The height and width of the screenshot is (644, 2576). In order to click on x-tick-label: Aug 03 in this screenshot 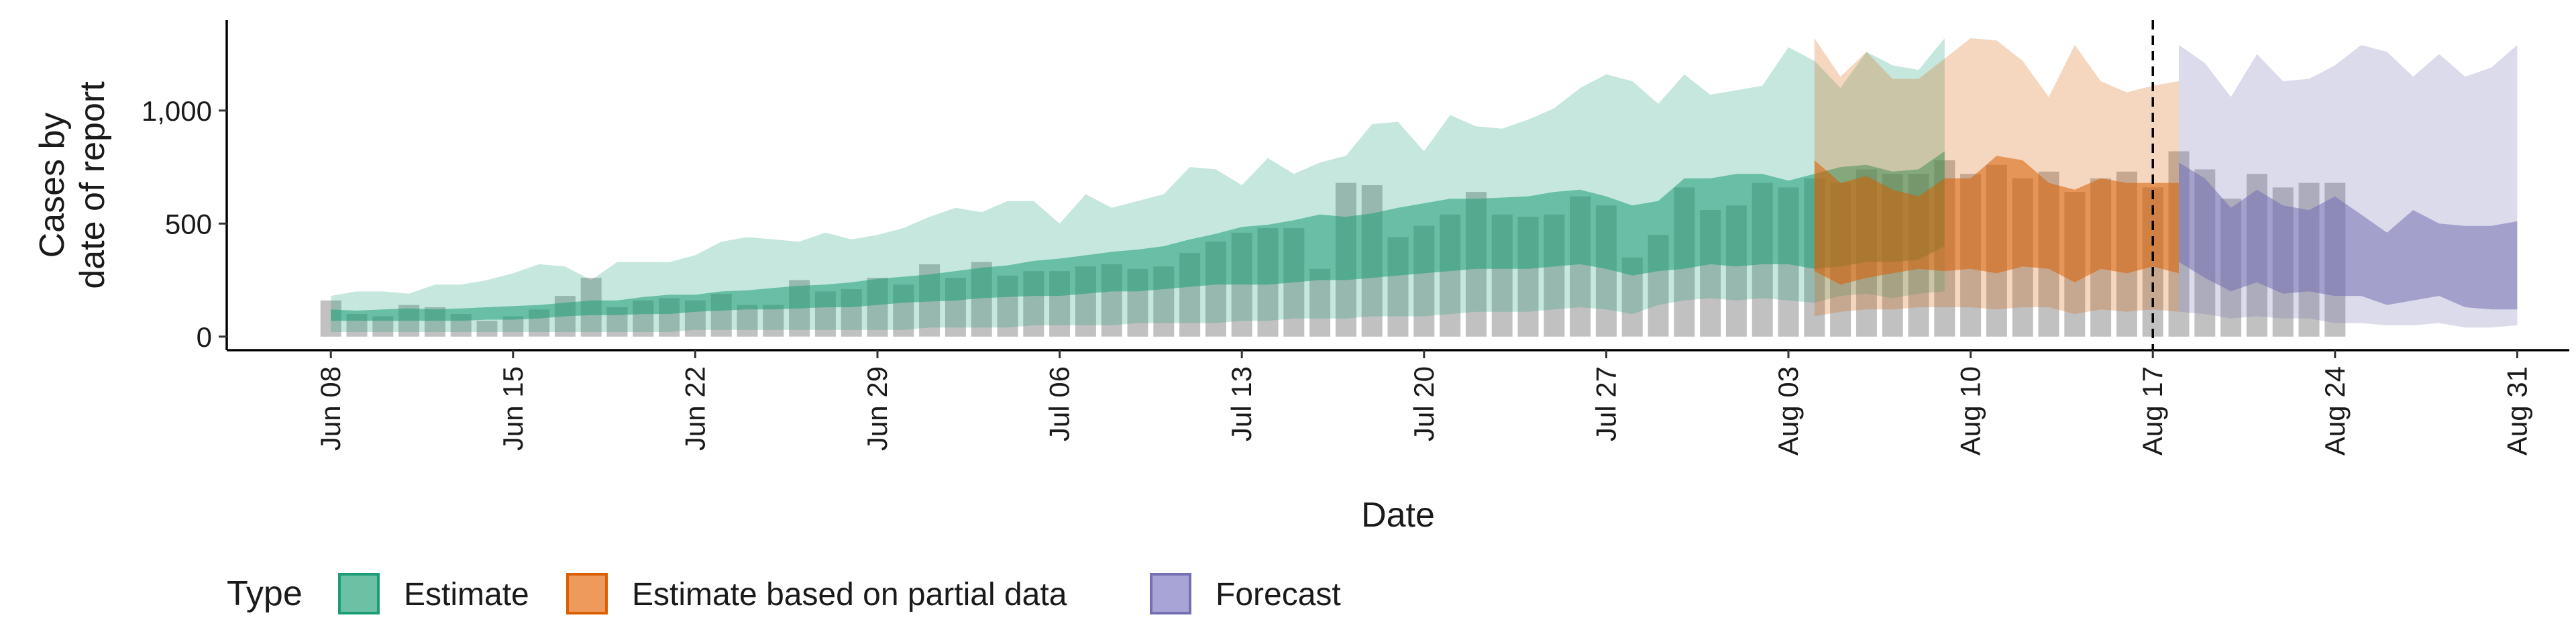, I will do `click(1788, 410)`.